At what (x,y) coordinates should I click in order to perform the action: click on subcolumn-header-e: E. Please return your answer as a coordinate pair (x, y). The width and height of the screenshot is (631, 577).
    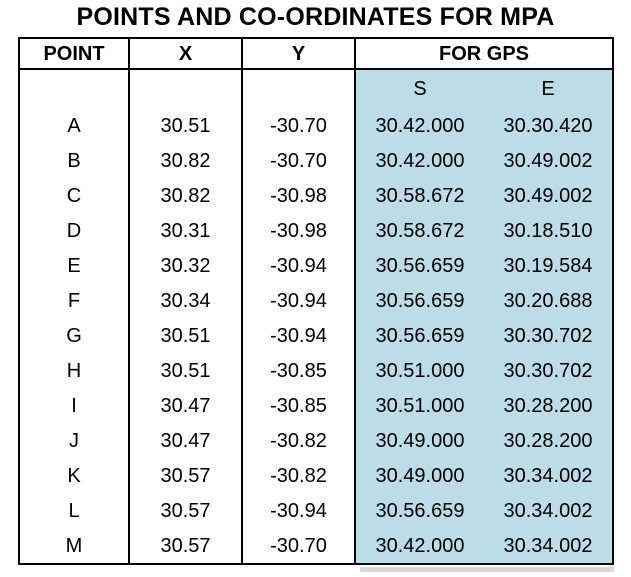
    Looking at the image, I should click on (548, 88).